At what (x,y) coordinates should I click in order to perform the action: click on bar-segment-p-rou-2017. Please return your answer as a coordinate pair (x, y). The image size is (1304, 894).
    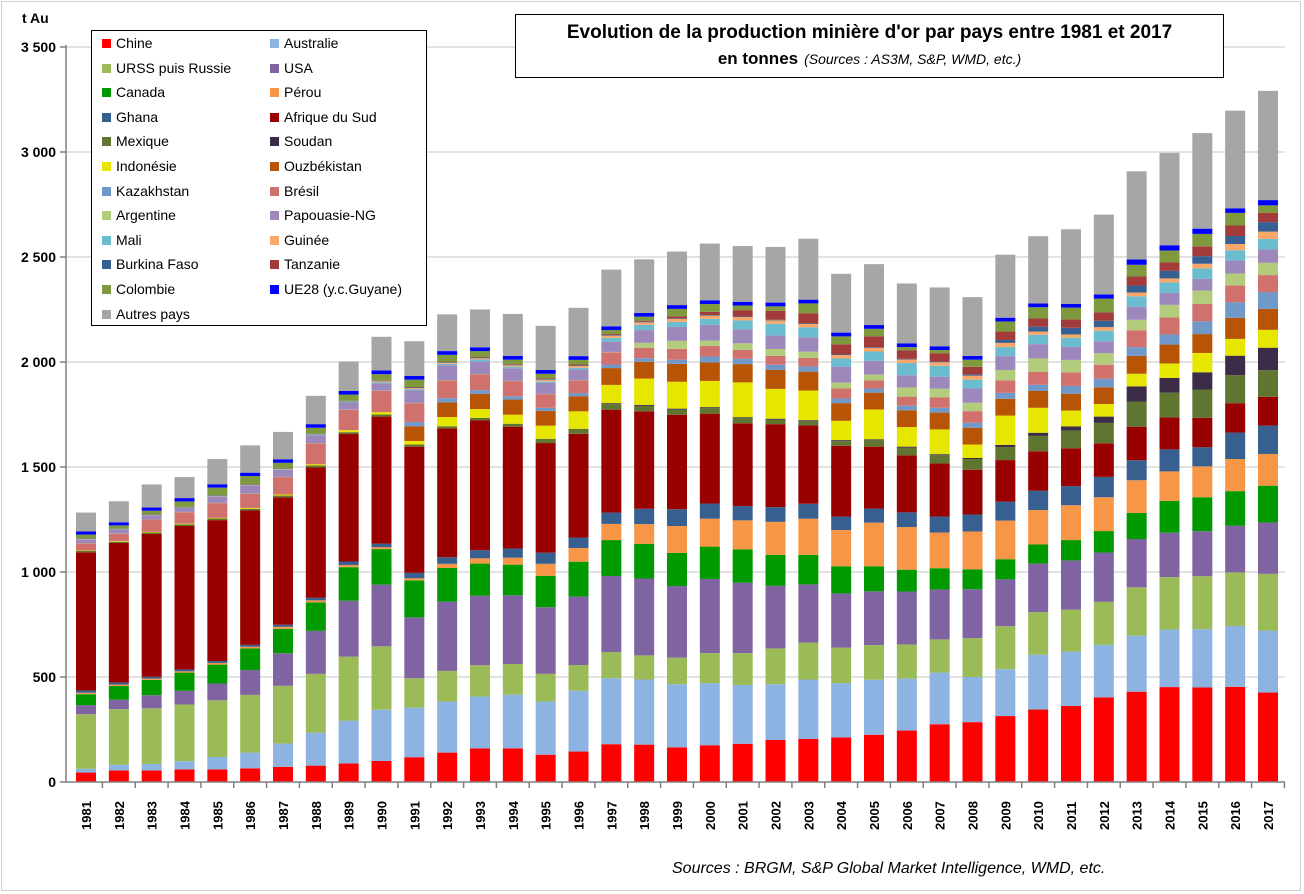
    Looking at the image, I should click on (1268, 469).